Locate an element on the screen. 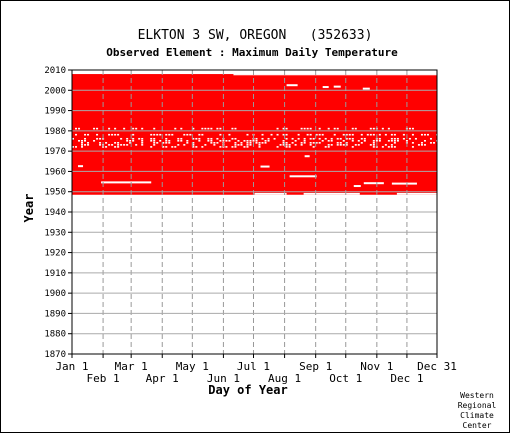 The height and width of the screenshot is (433, 510). y-tick-label: 1980 is located at coordinates (55, 132).